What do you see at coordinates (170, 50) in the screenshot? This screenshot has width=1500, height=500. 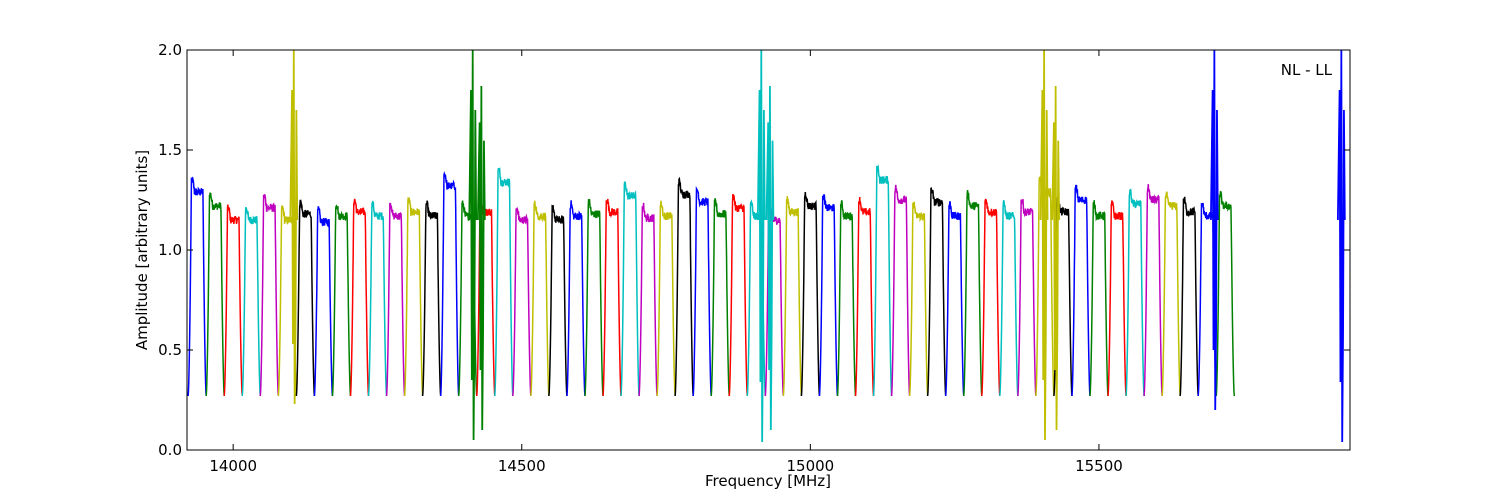 I see `y-tick-label-4: 2.0` at bounding box center [170, 50].